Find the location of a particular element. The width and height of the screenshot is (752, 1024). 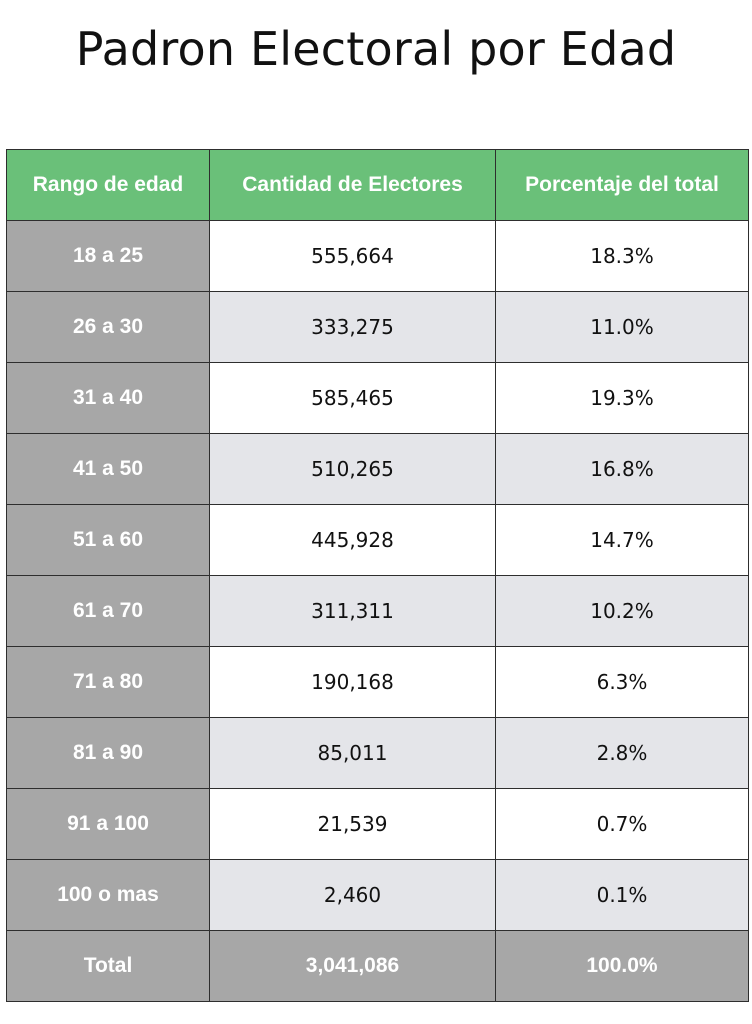

table-row: 26 a 30 333,275 11.0% is located at coordinates (377, 327).